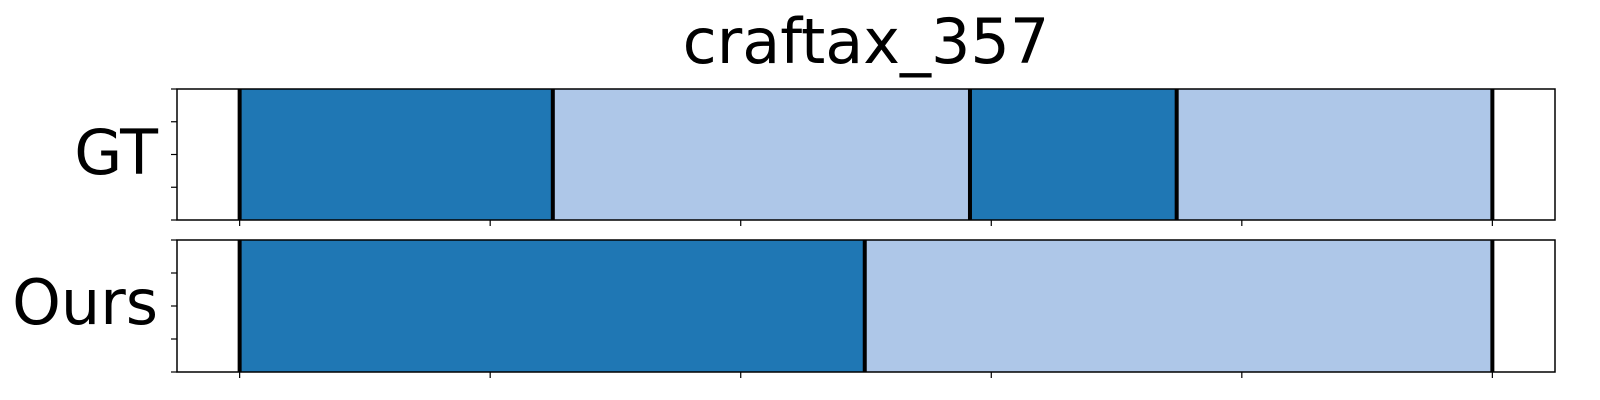  I want to click on row-label-gt: GT, so click(116, 152).